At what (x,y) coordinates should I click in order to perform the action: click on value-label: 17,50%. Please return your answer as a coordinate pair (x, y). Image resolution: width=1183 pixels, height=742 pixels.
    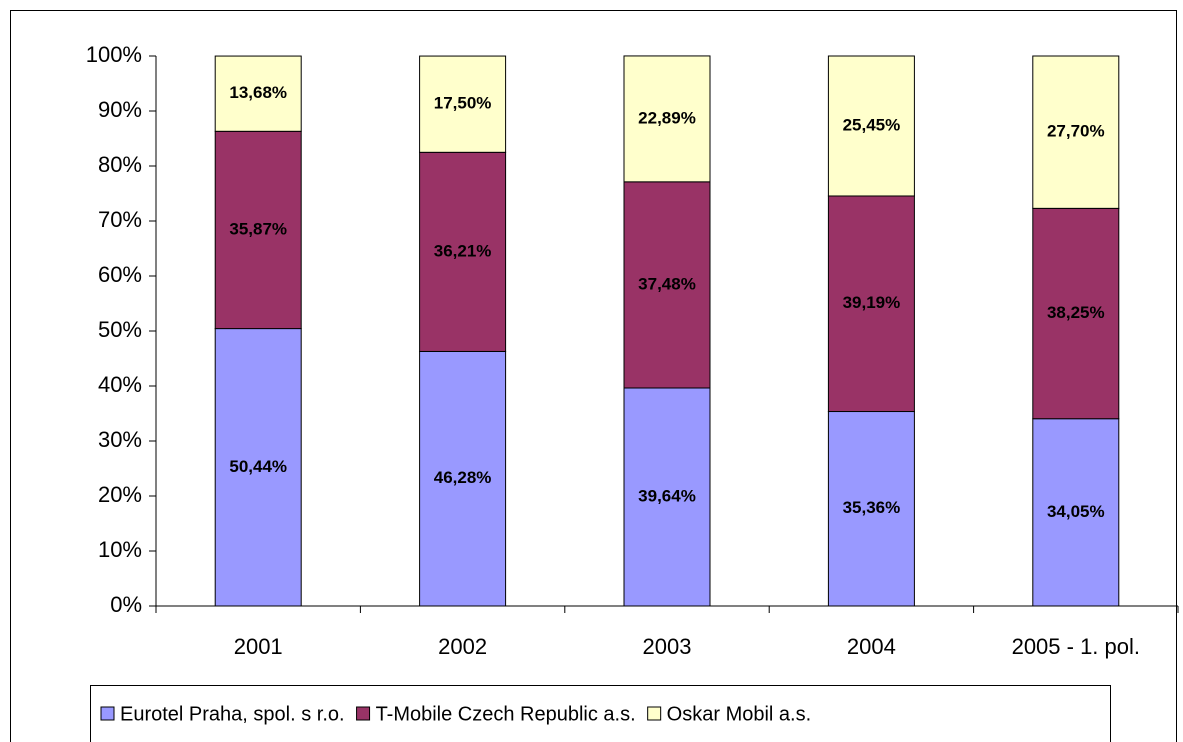
    Looking at the image, I should click on (463, 103).